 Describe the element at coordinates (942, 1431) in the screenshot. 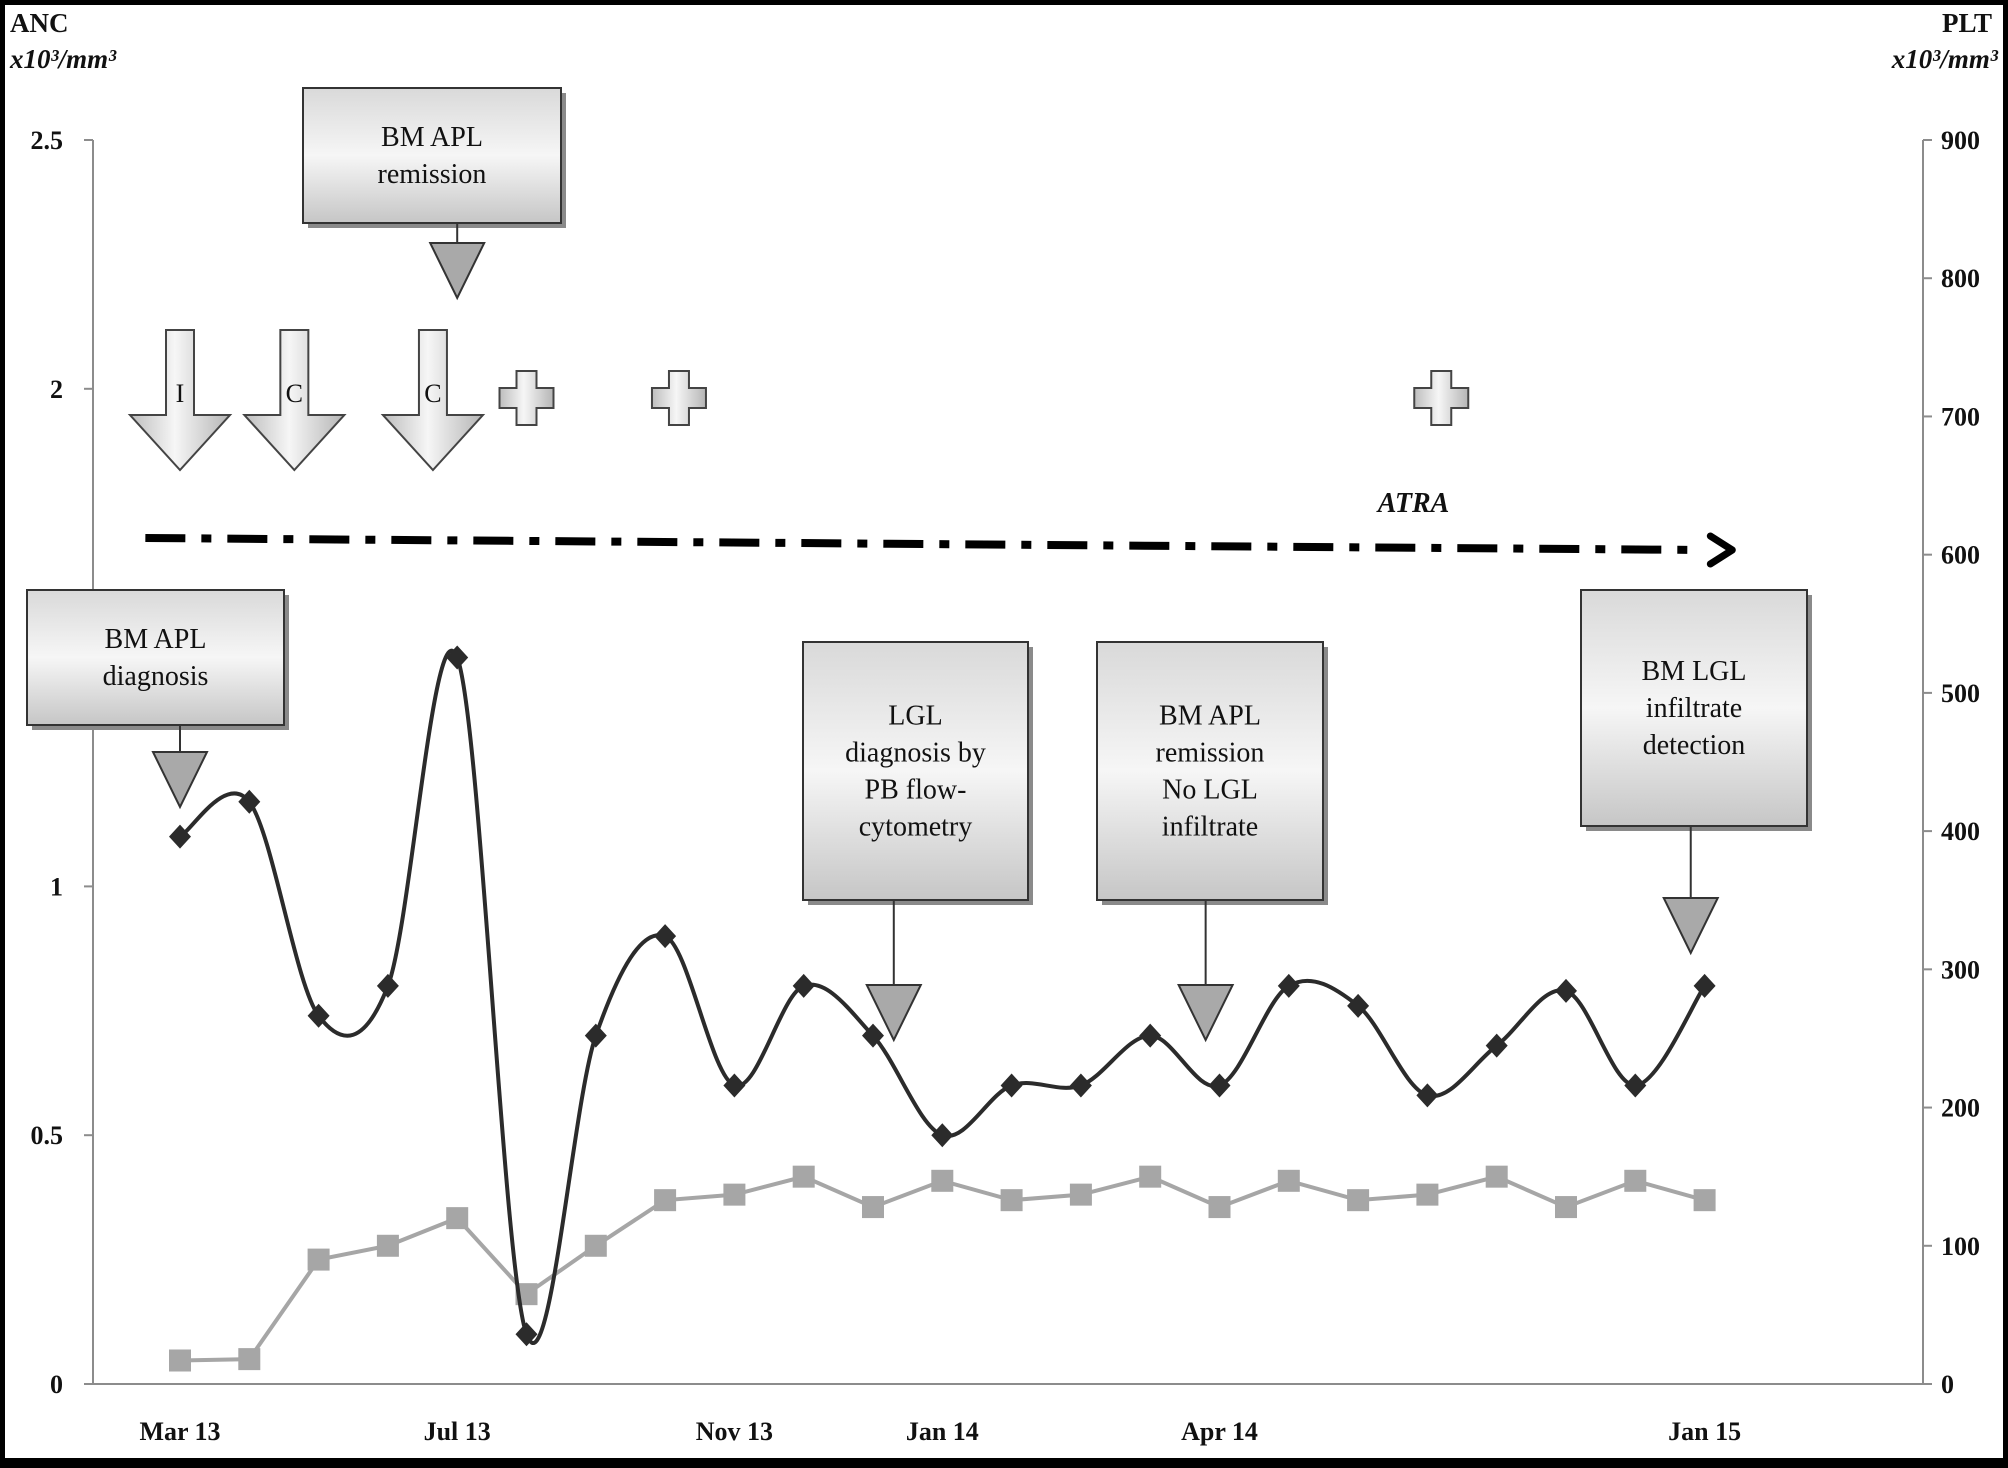

I see `x-axis-tick-label: Jan 14` at that location.